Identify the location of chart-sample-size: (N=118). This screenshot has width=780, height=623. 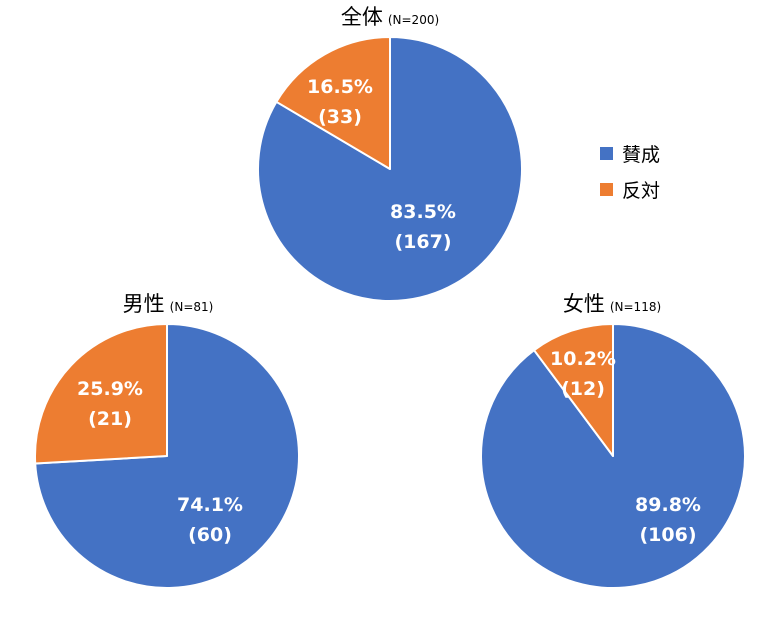
(635, 307).